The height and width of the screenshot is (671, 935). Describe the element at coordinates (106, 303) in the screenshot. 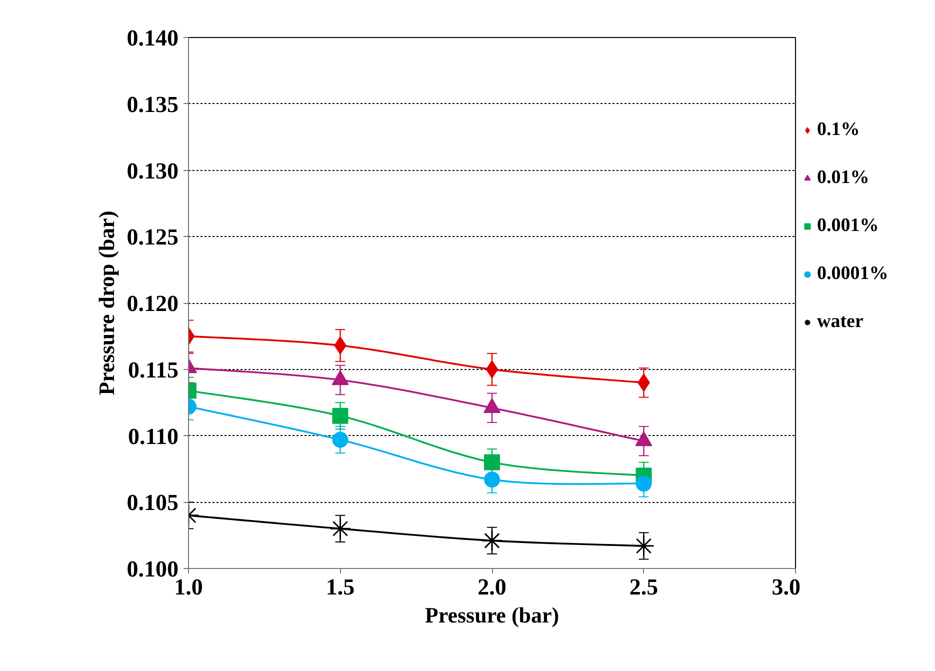

I see `y-axis-title: Pressure drop (bar)` at that location.